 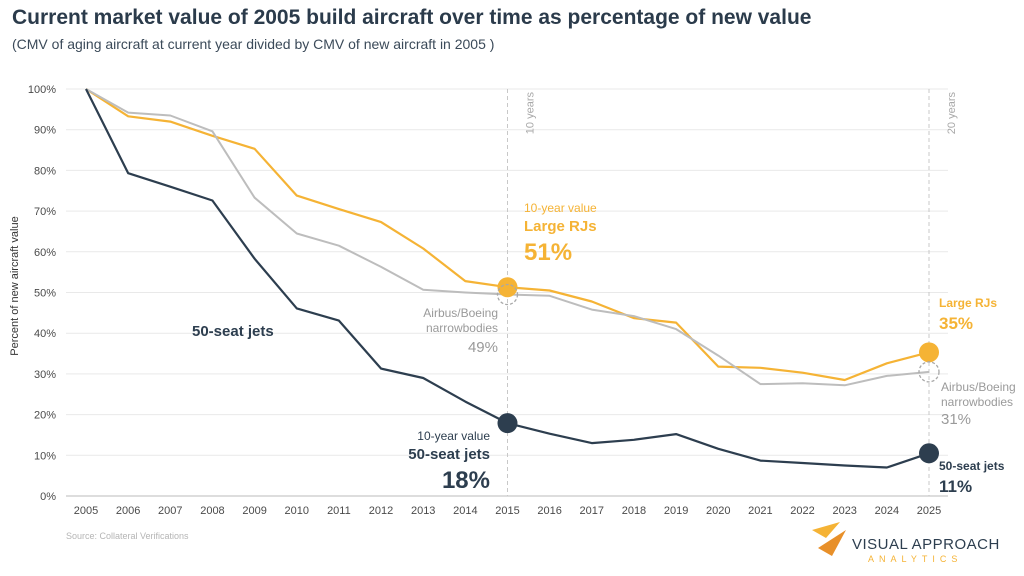 What do you see at coordinates (560, 208) in the screenshot?
I see `rj10-caption: 10-year value` at bounding box center [560, 208].